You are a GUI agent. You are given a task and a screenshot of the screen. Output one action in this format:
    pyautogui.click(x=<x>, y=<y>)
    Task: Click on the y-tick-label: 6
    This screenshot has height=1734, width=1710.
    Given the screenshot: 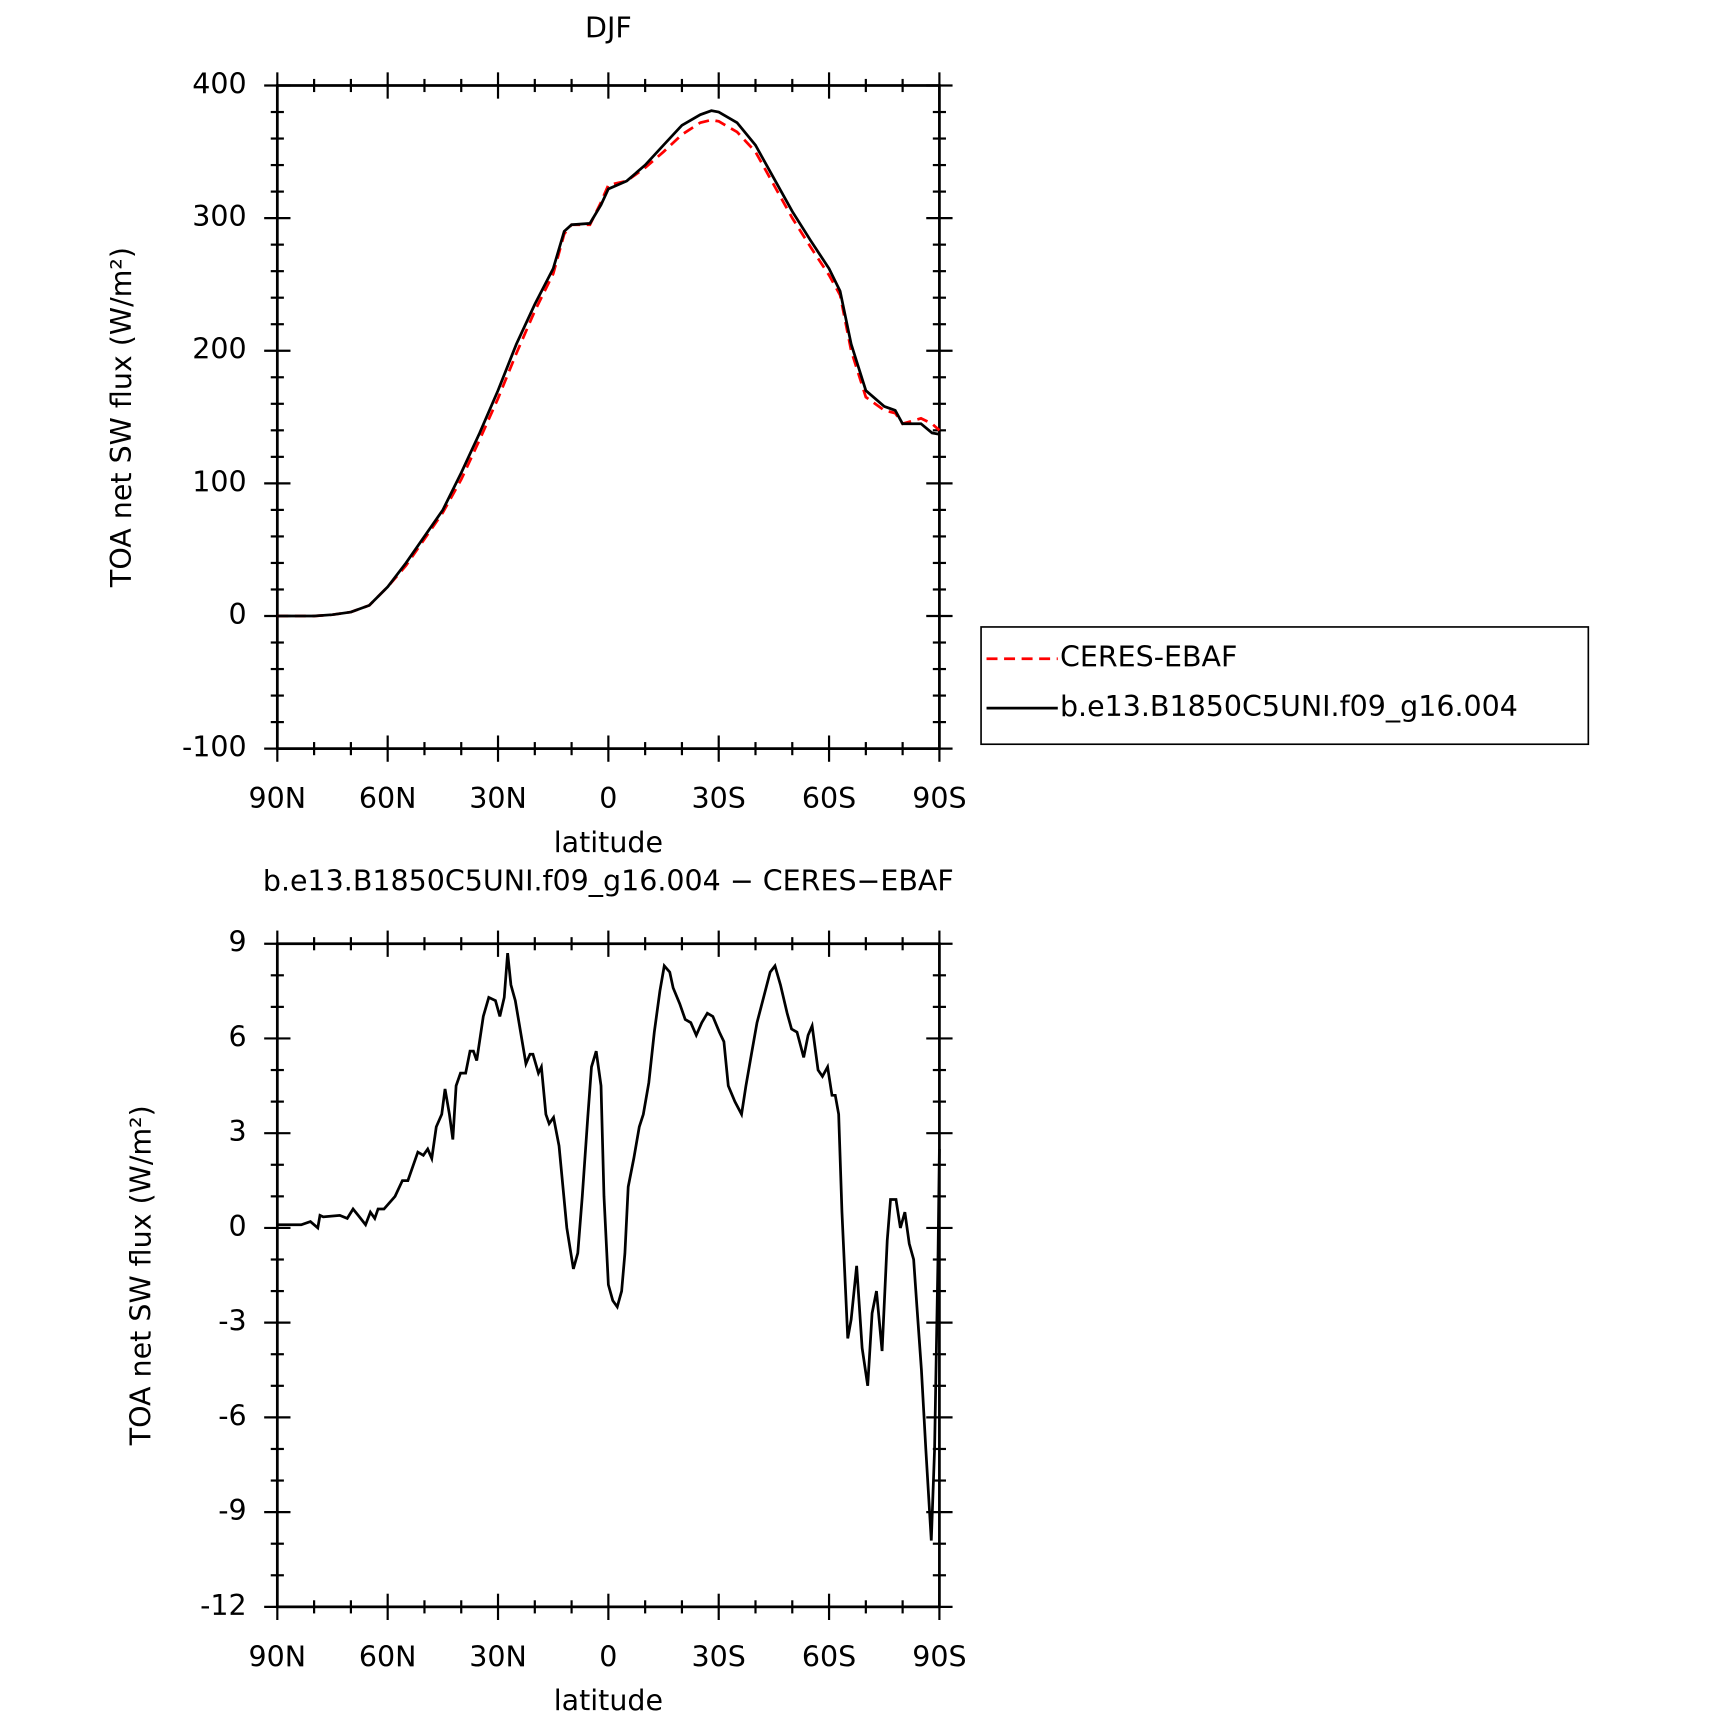 What is the action you would take?
    pyautogui.click(x=238, y=1036)
    